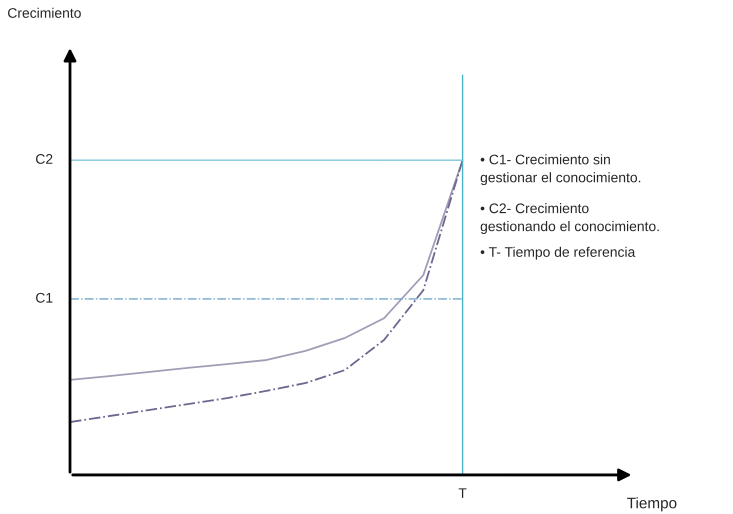 The width and height of the screenshot is (733, 514). Describe the element at coordinates (558, 253) in the screenshot. I see `text: • T- Tiempo de referencia` at that location.